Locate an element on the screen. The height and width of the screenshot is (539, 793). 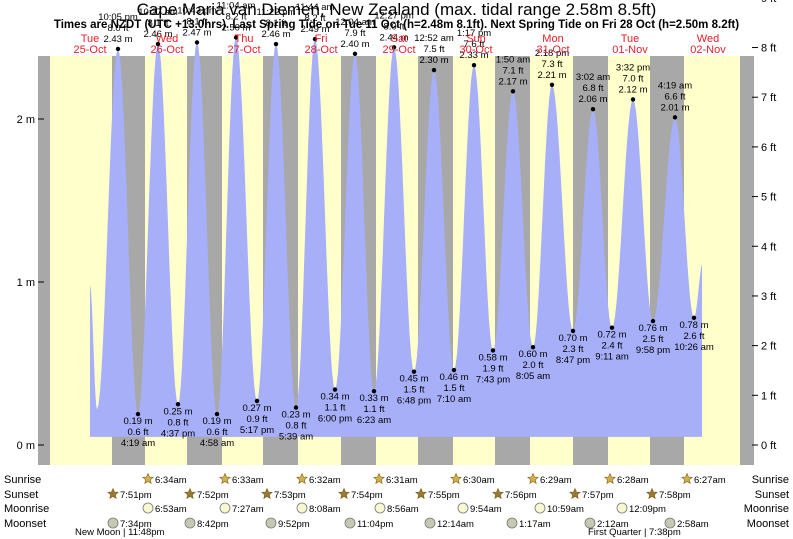
day-date-label: 01-Nov is located at coordinates (630, 50).